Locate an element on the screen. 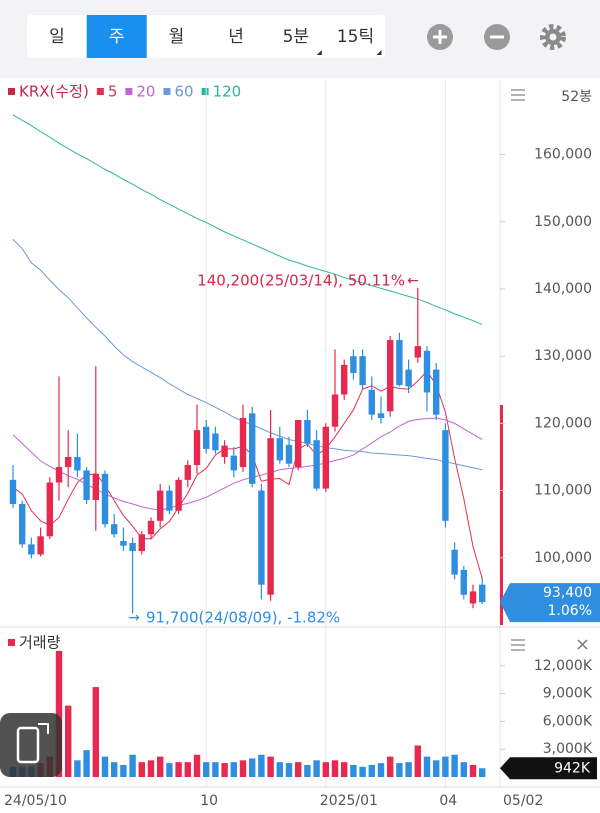 The height and width of the screenshot is (813, 600). y-tick-label: 110,000 is located at coordinates (563, 491).